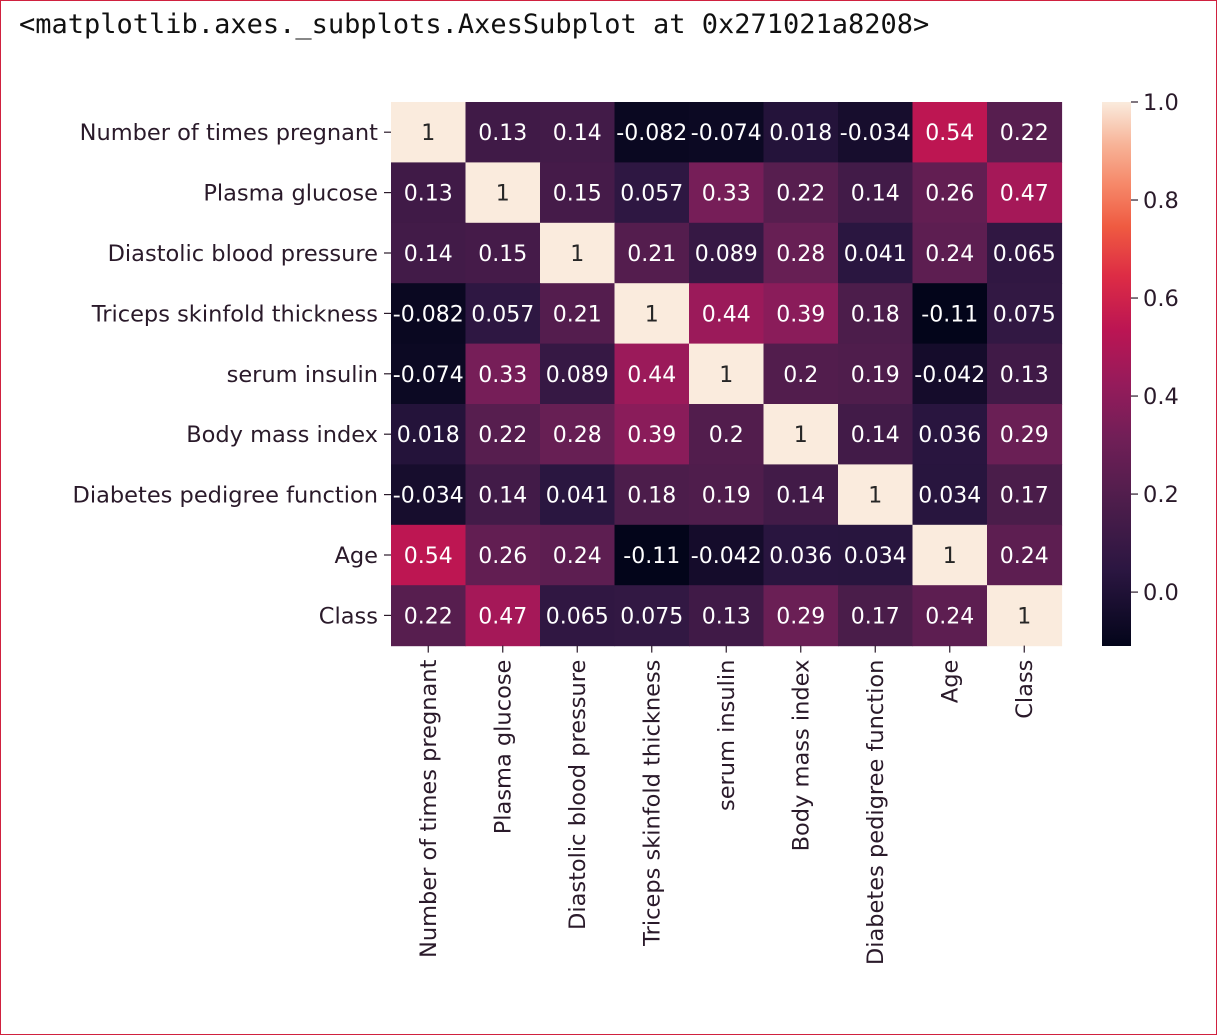 This screenshot has width=1217, height=1035. I want to click on cell-annotation: 0.036, so click(800, 556).